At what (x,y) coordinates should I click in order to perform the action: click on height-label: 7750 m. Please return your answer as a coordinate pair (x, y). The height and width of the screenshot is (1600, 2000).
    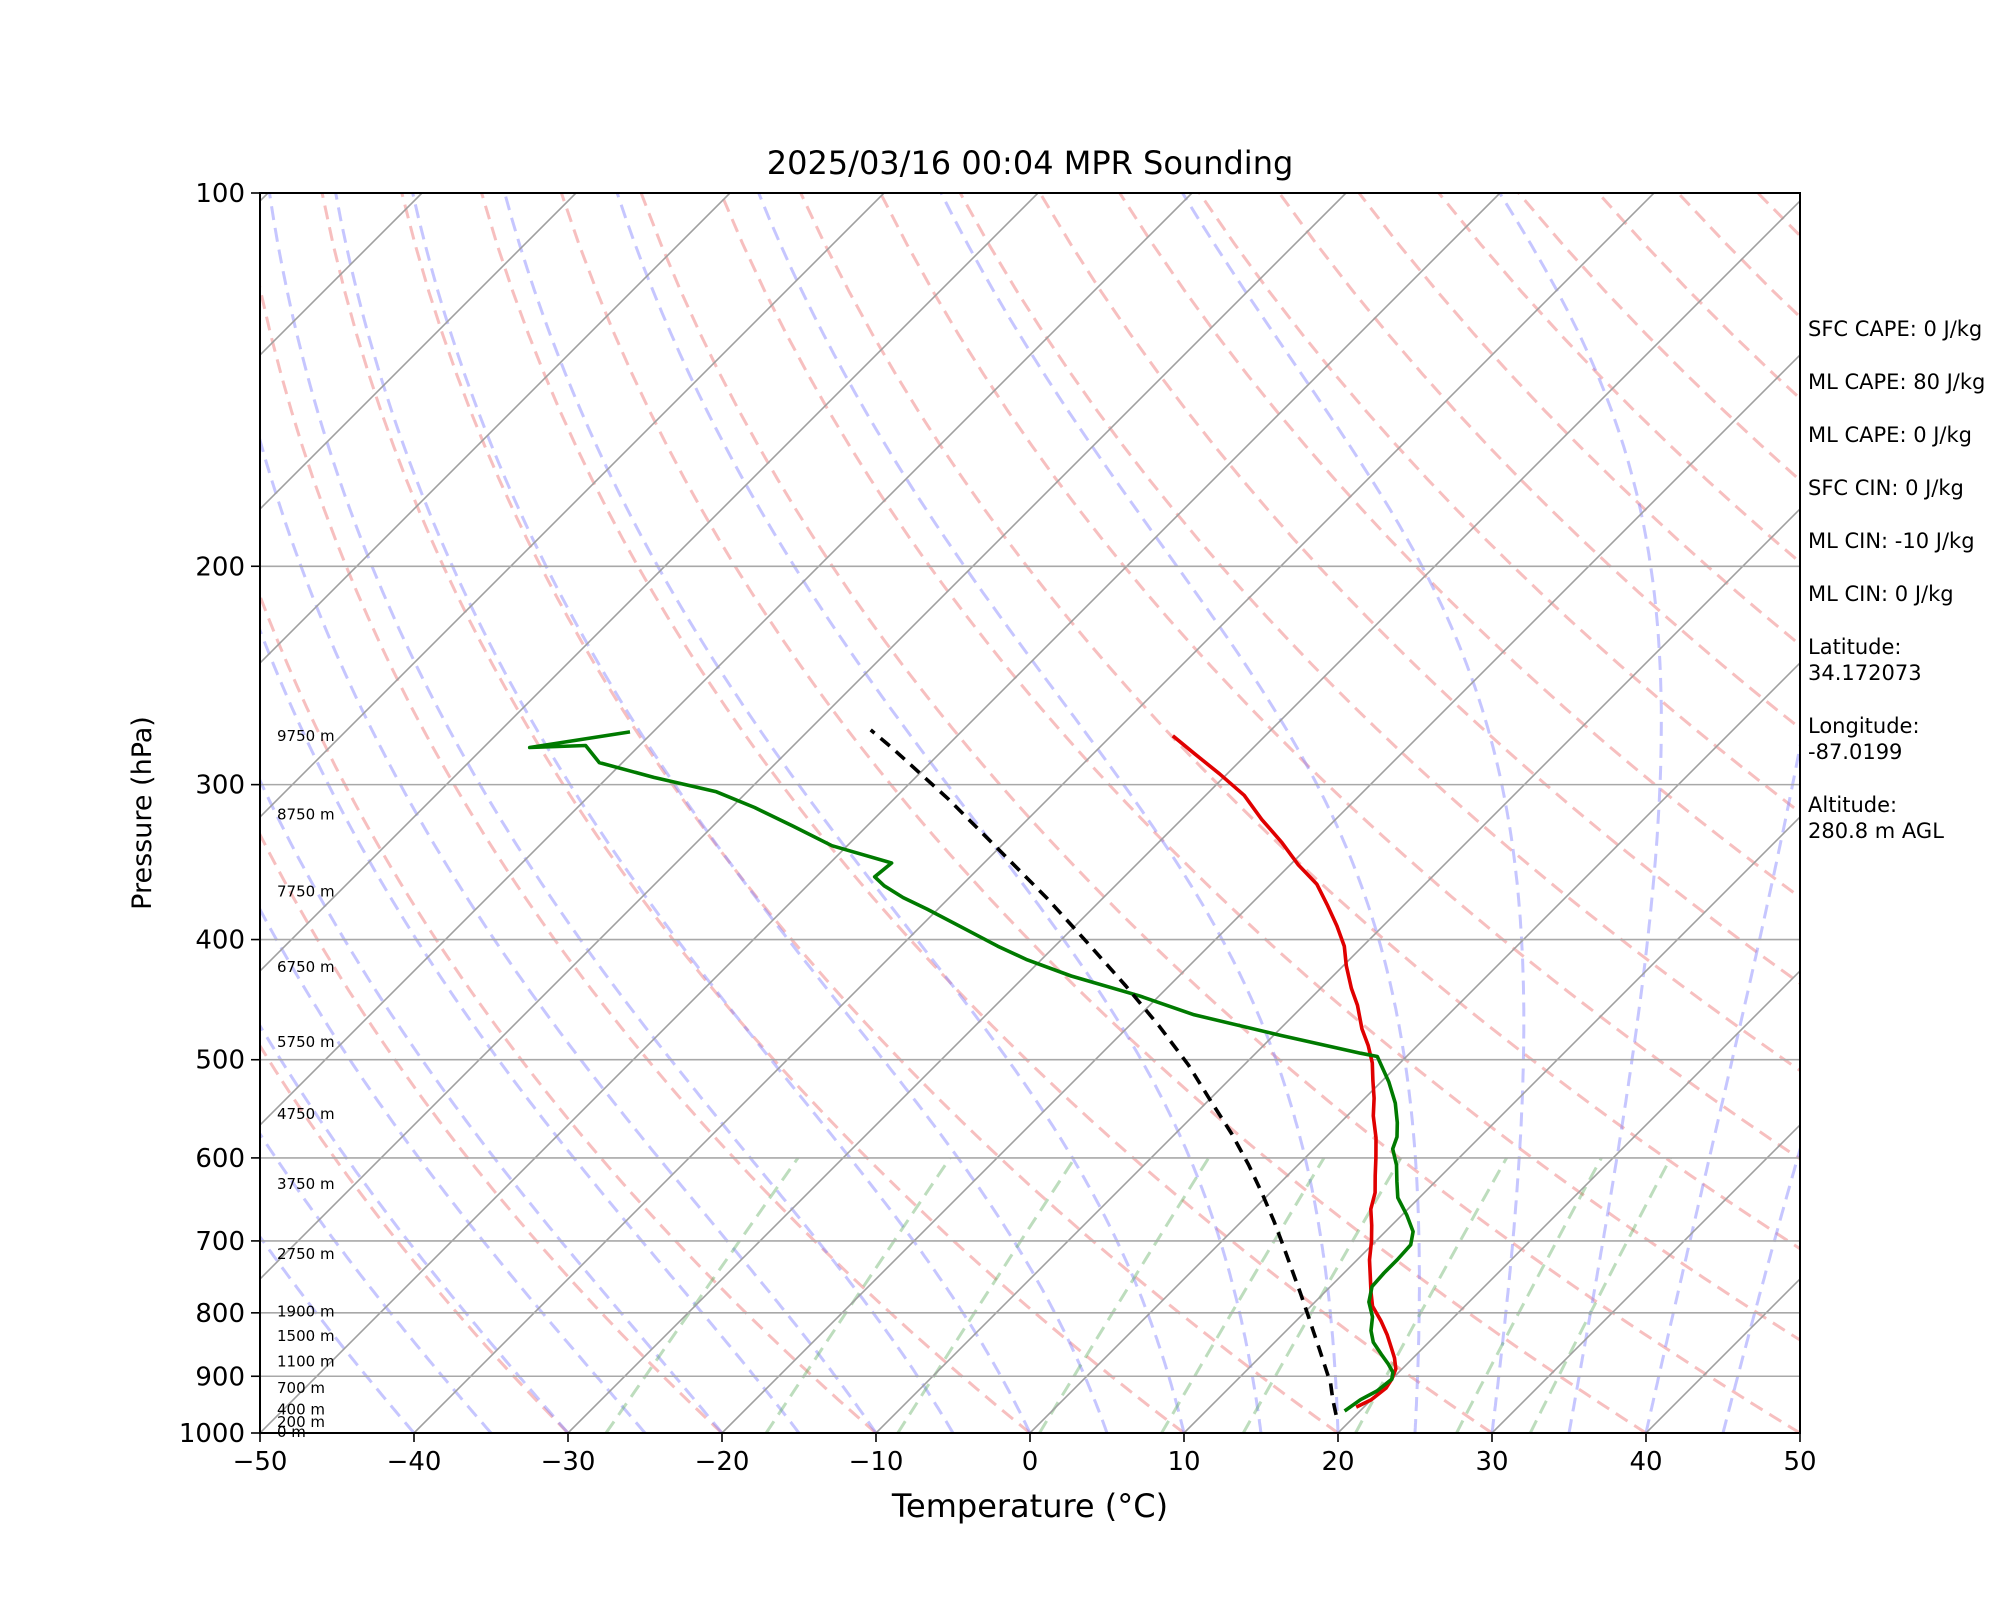
    Looking at the image, I should click on (306, 892).